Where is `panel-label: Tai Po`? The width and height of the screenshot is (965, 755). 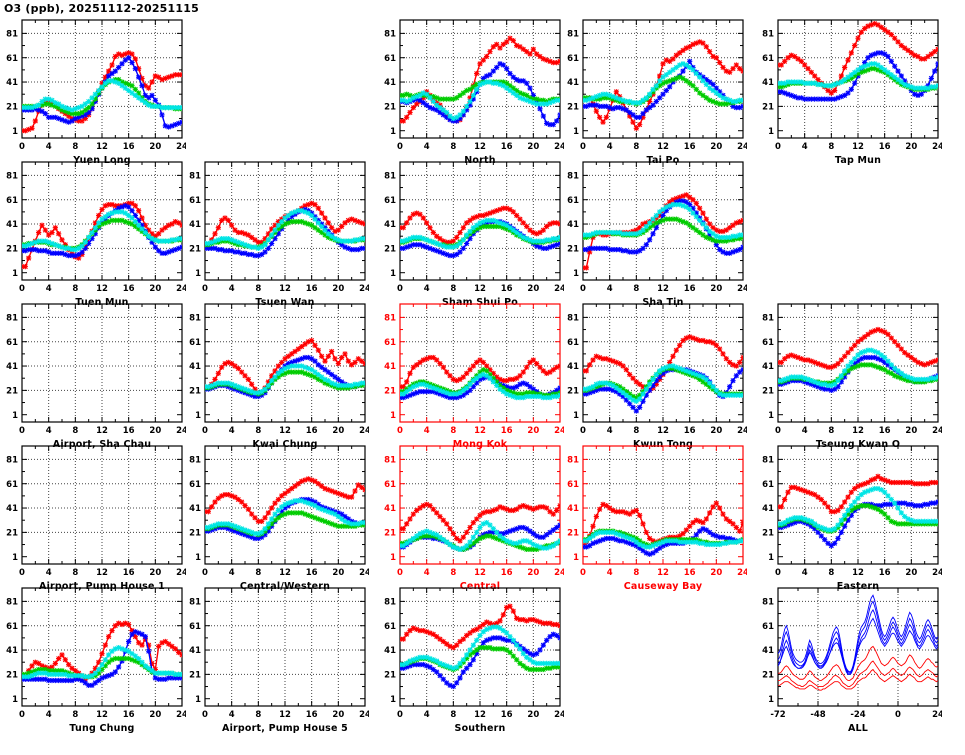 panel-label: Tai Po is located at coordinates (663, 160).